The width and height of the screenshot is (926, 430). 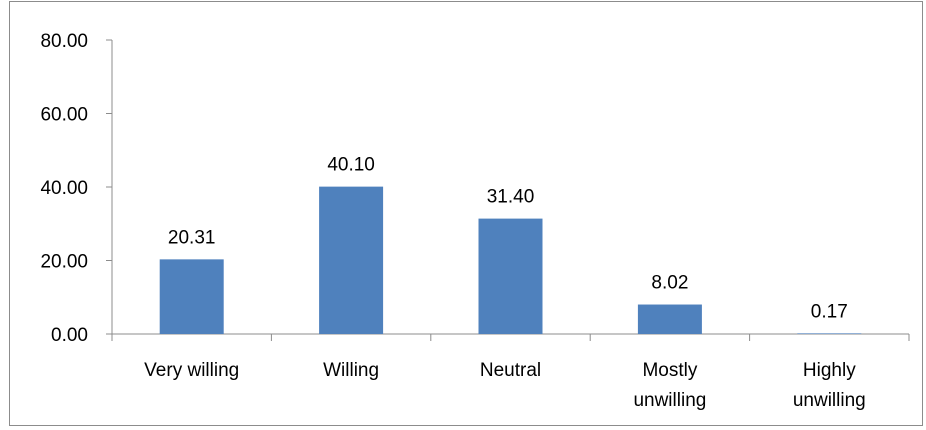 What do you see at coordinates (669, 385) in the screenshot?
I see `x-tick-label: Mostly unwilling` at bounding box center [669, 385].